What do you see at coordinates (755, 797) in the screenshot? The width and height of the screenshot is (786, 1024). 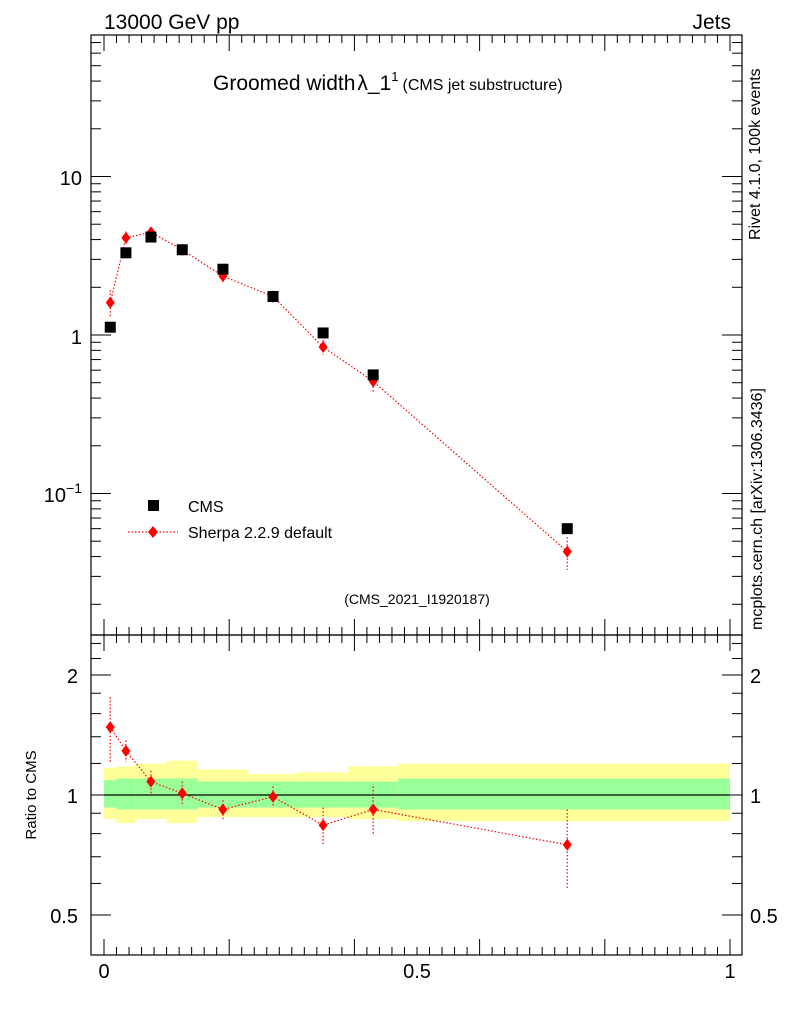 I see `ratio-ytick-label-right-1: 1` at bounding box center [755, 797].